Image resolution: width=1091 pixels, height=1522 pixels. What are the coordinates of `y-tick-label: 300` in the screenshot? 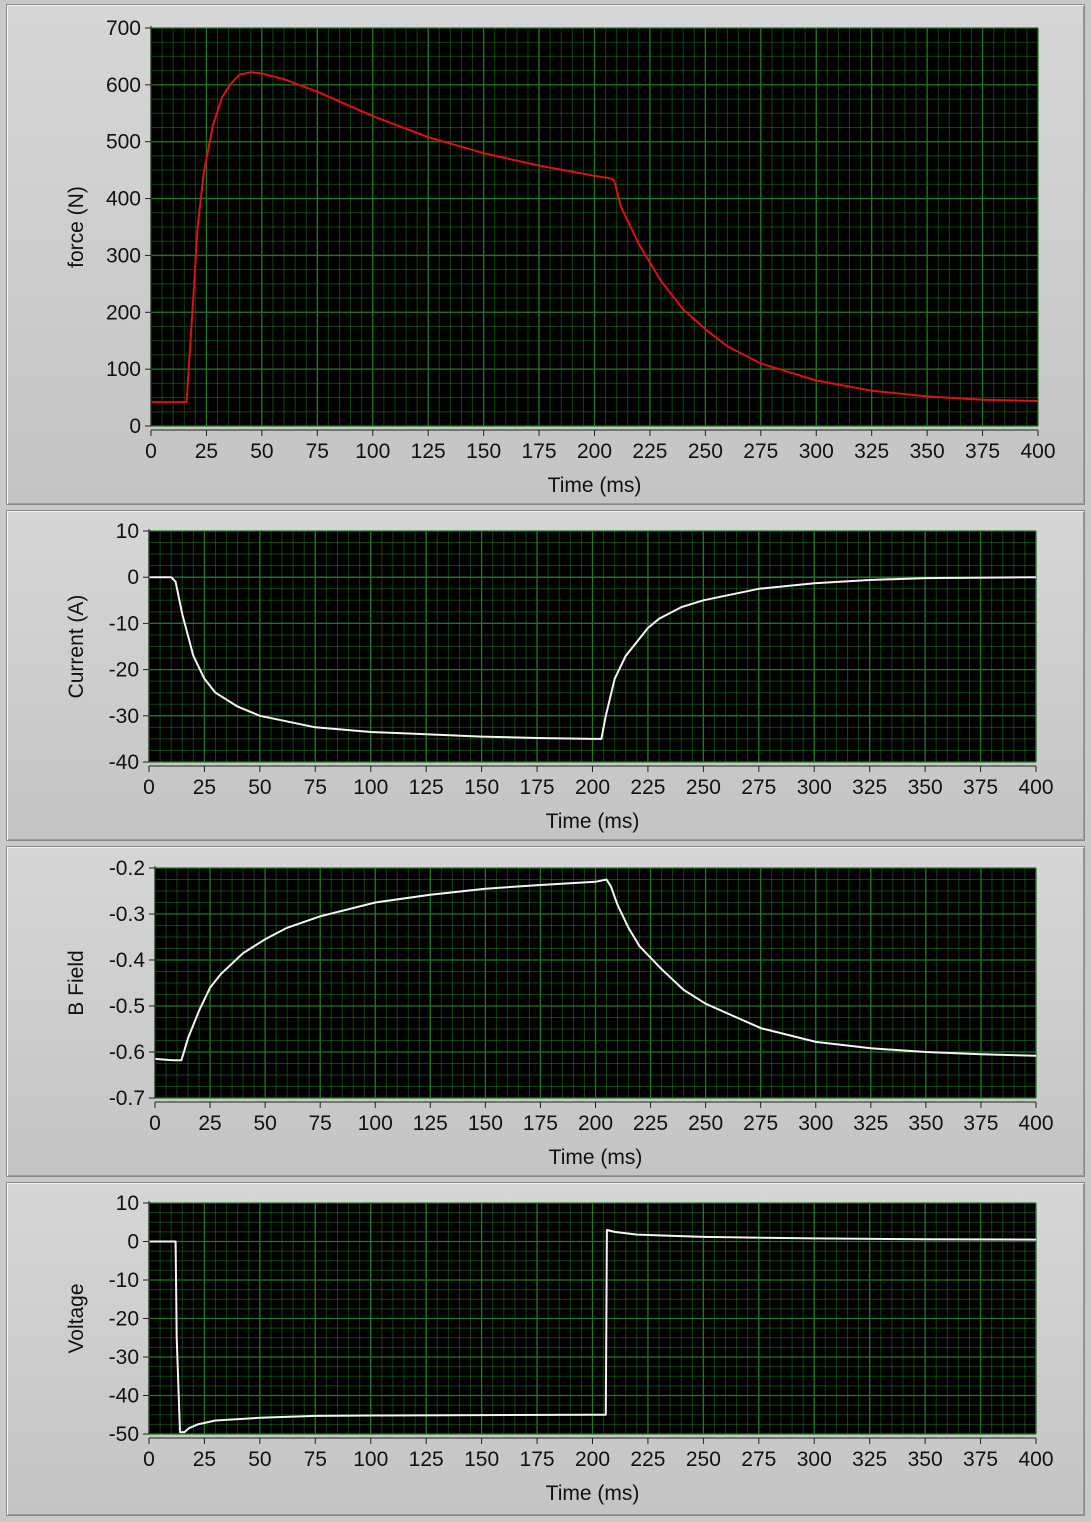 It's located at (123, 255).